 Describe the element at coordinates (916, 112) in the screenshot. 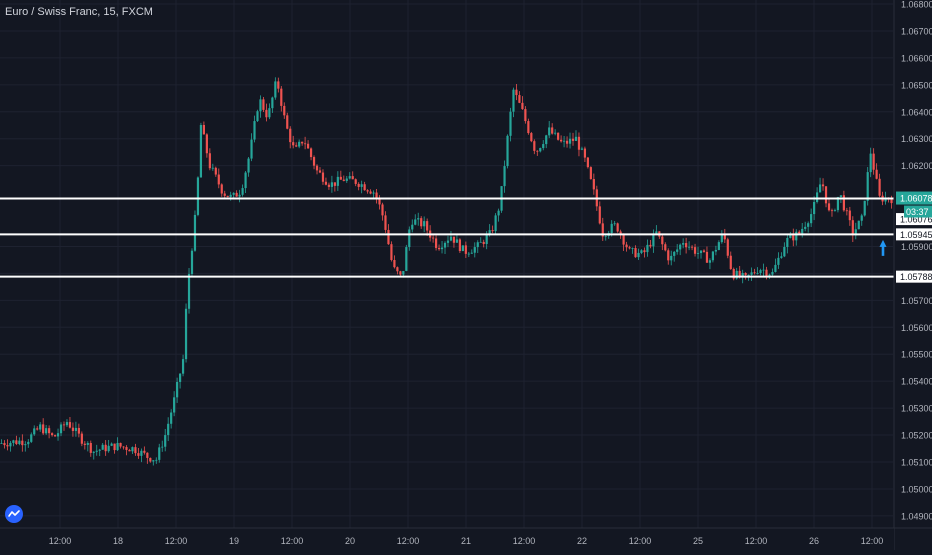

I see `price-tick-label: 1.06400` at that location.